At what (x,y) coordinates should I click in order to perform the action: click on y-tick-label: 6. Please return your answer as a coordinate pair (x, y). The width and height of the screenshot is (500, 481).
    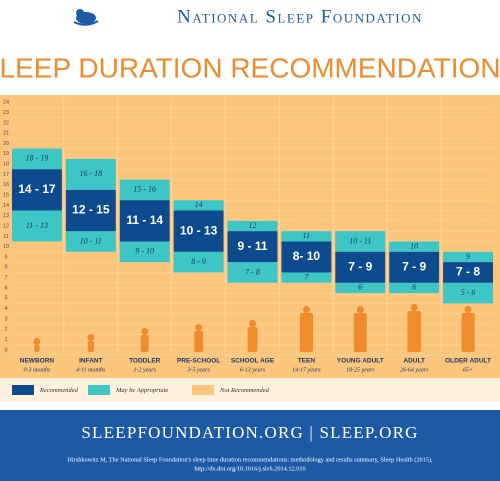
    Looking at the image, I should click on (5, 288).